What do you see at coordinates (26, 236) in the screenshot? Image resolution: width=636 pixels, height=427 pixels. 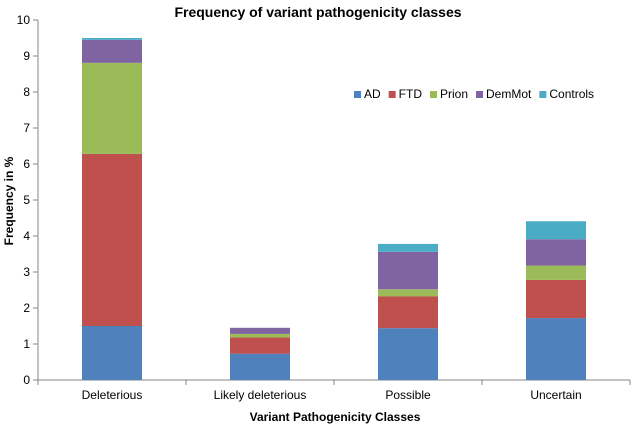 I see `y-tick-label: 4` at bounding box center [26, 236].